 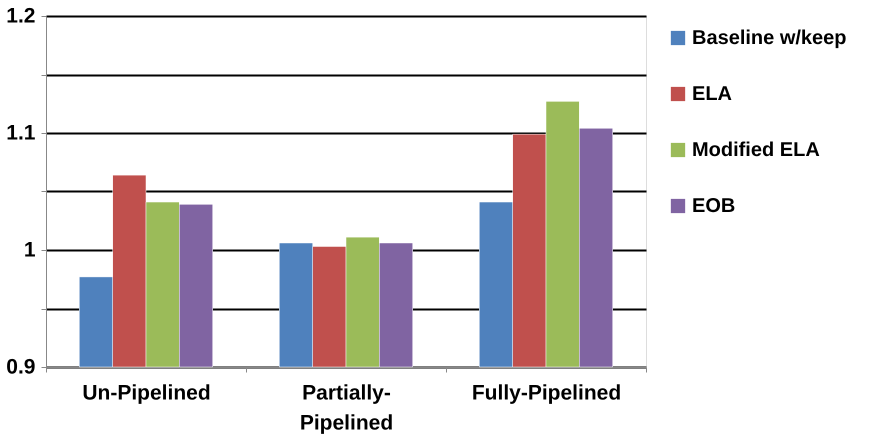 I want to click on y-tick-label: 1.2, so click(x=21, y=16).